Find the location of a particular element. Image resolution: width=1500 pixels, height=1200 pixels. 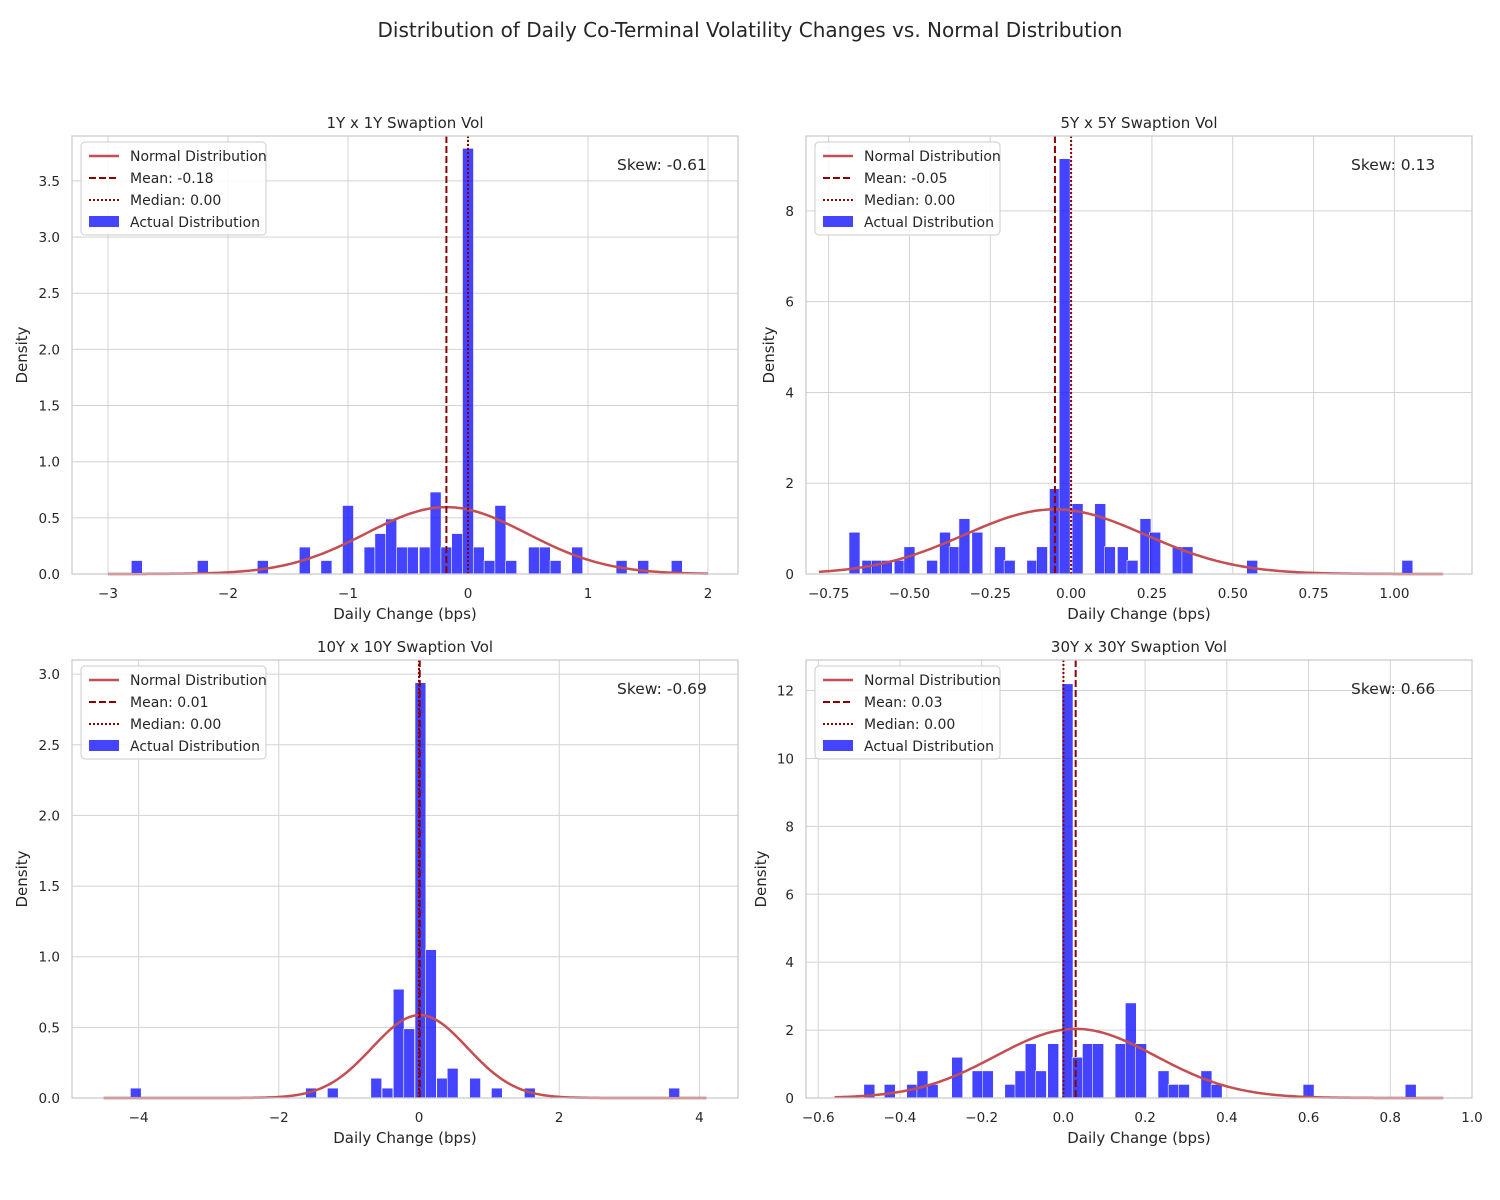

normal-distribution-curve is located at coordinates (408, 540).